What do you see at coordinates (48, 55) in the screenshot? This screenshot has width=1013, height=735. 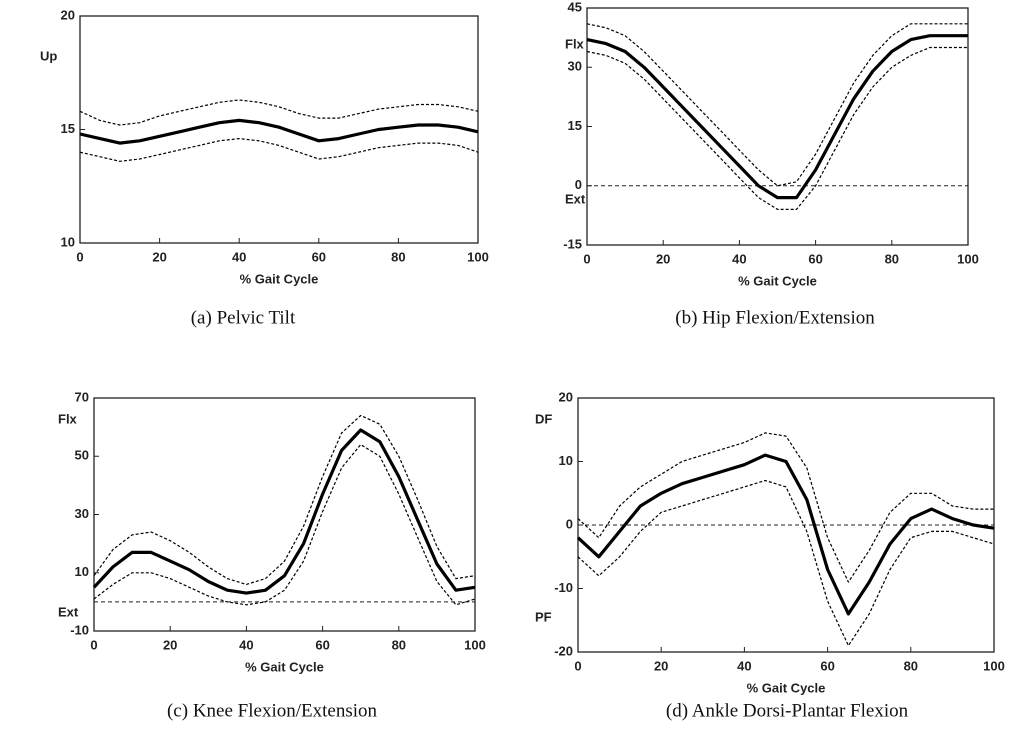 I see `axis-annotation: Up` at bounding box center [48, 55].